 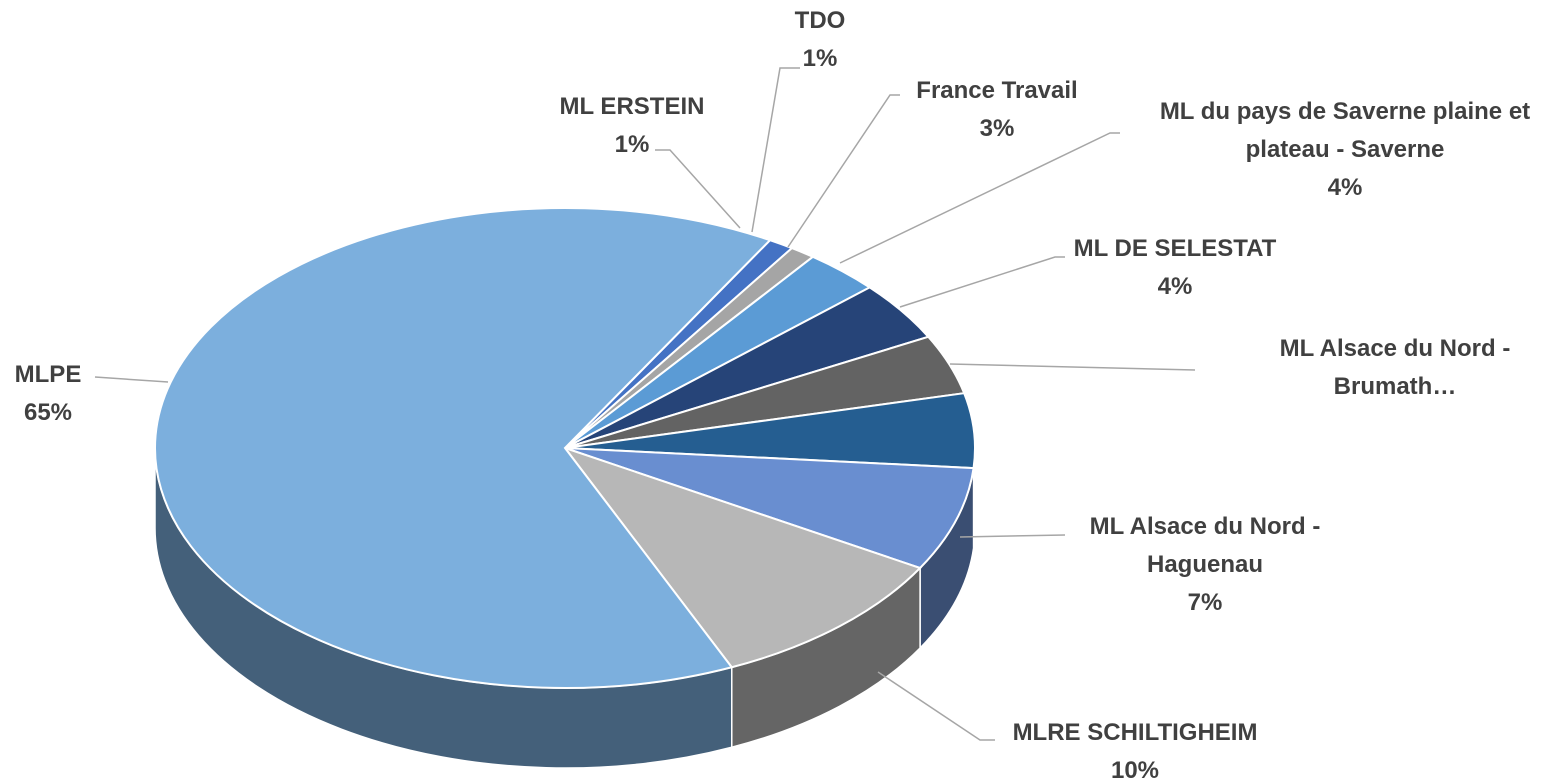 What do you see at coordinates (1135, 748) in the screenshot?
I see `data-label: MLRE SCHILTIGHEIM 10%` at bounding box center [1135, 748].